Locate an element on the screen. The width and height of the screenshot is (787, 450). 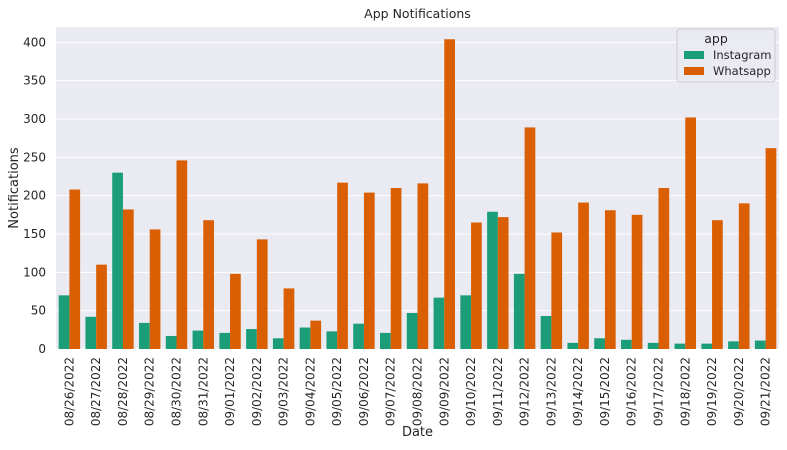
legend-title: app is located at coordinates (716, 38).